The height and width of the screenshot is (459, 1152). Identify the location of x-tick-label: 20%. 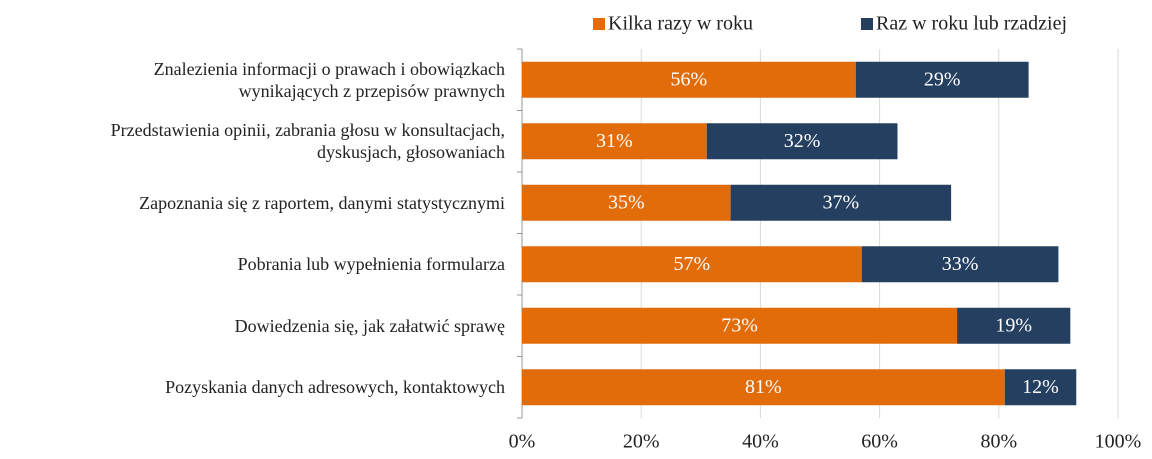
(641, 442).